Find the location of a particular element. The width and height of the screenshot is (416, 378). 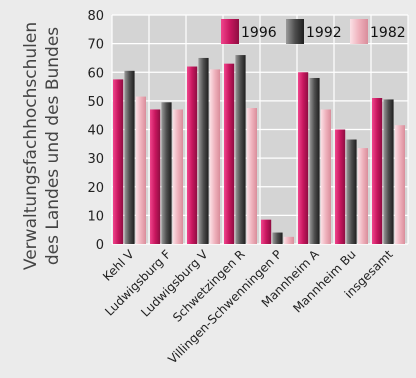

legend-label-1992: 1992 is located at coordinates (324, 33).